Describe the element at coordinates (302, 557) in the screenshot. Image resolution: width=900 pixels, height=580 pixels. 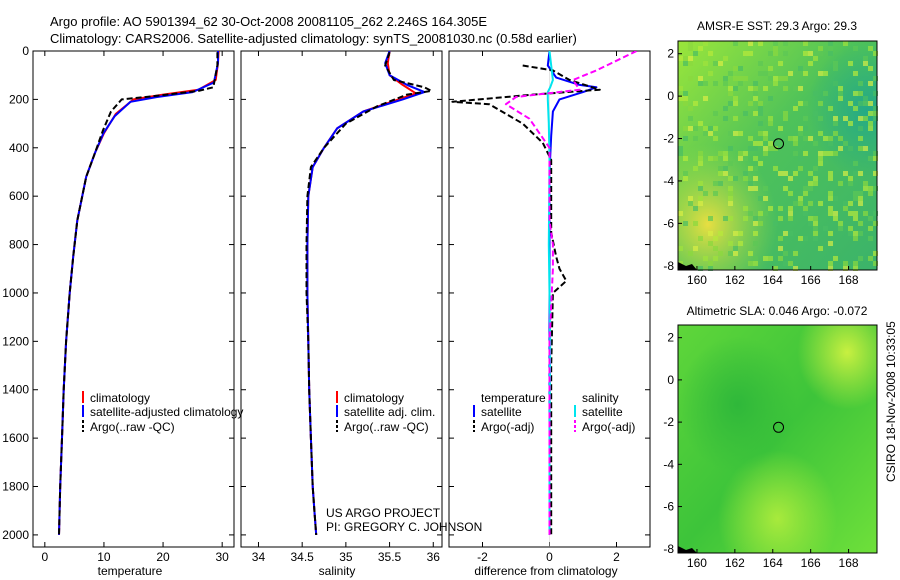
I see `x-tick-label: 34.5` at that location.